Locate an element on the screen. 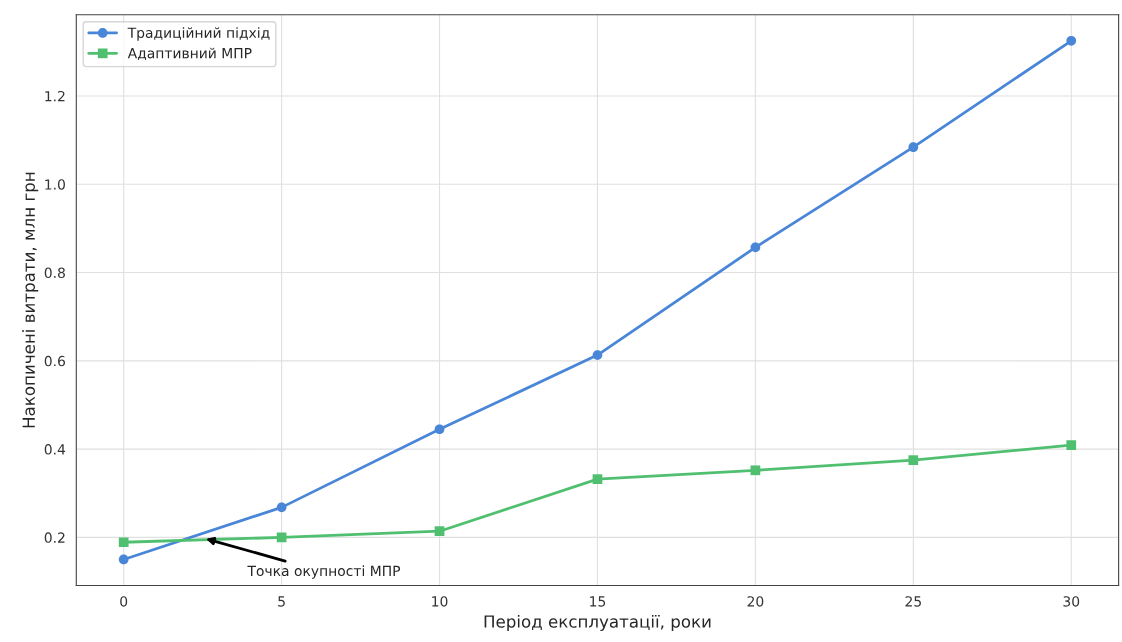 Image resolution: width=1122 pixels, height=642 pixels. y-tick-label: 1.0 is located at coordinates (55, 184).